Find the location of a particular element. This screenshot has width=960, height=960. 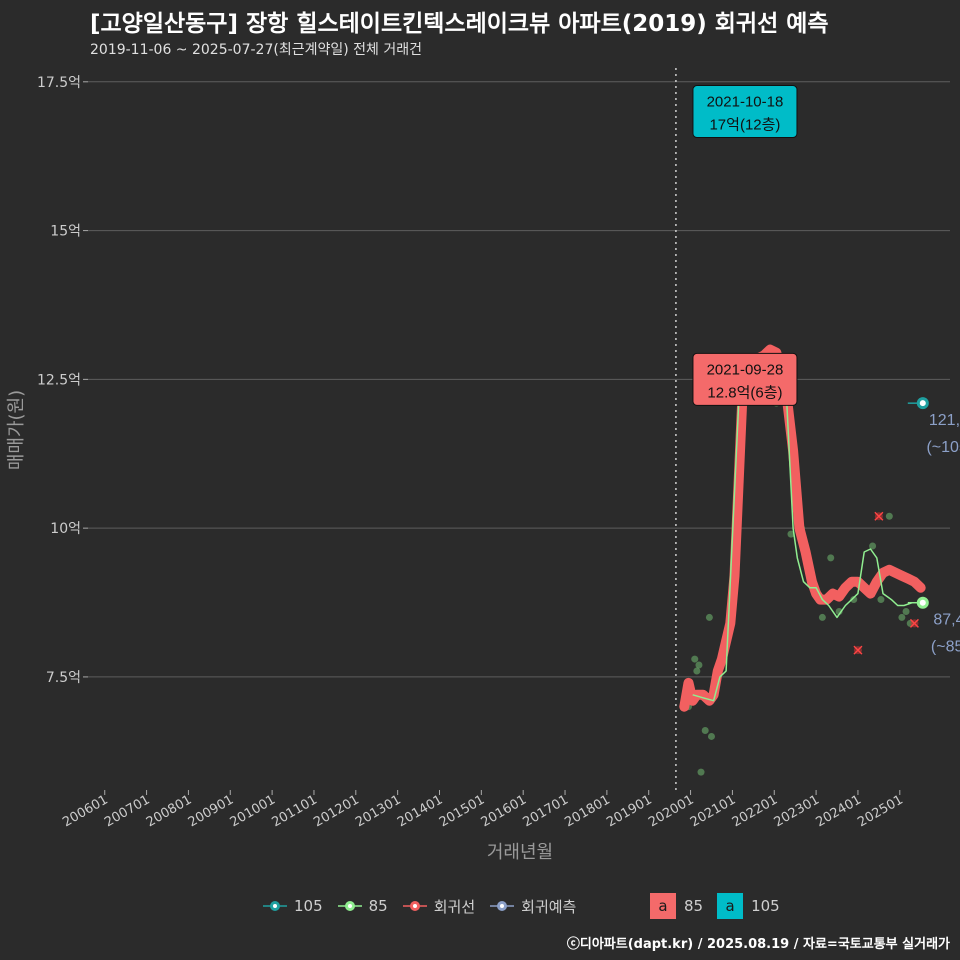

x-tick-label: 201101 is located at coordinates (294, 811).